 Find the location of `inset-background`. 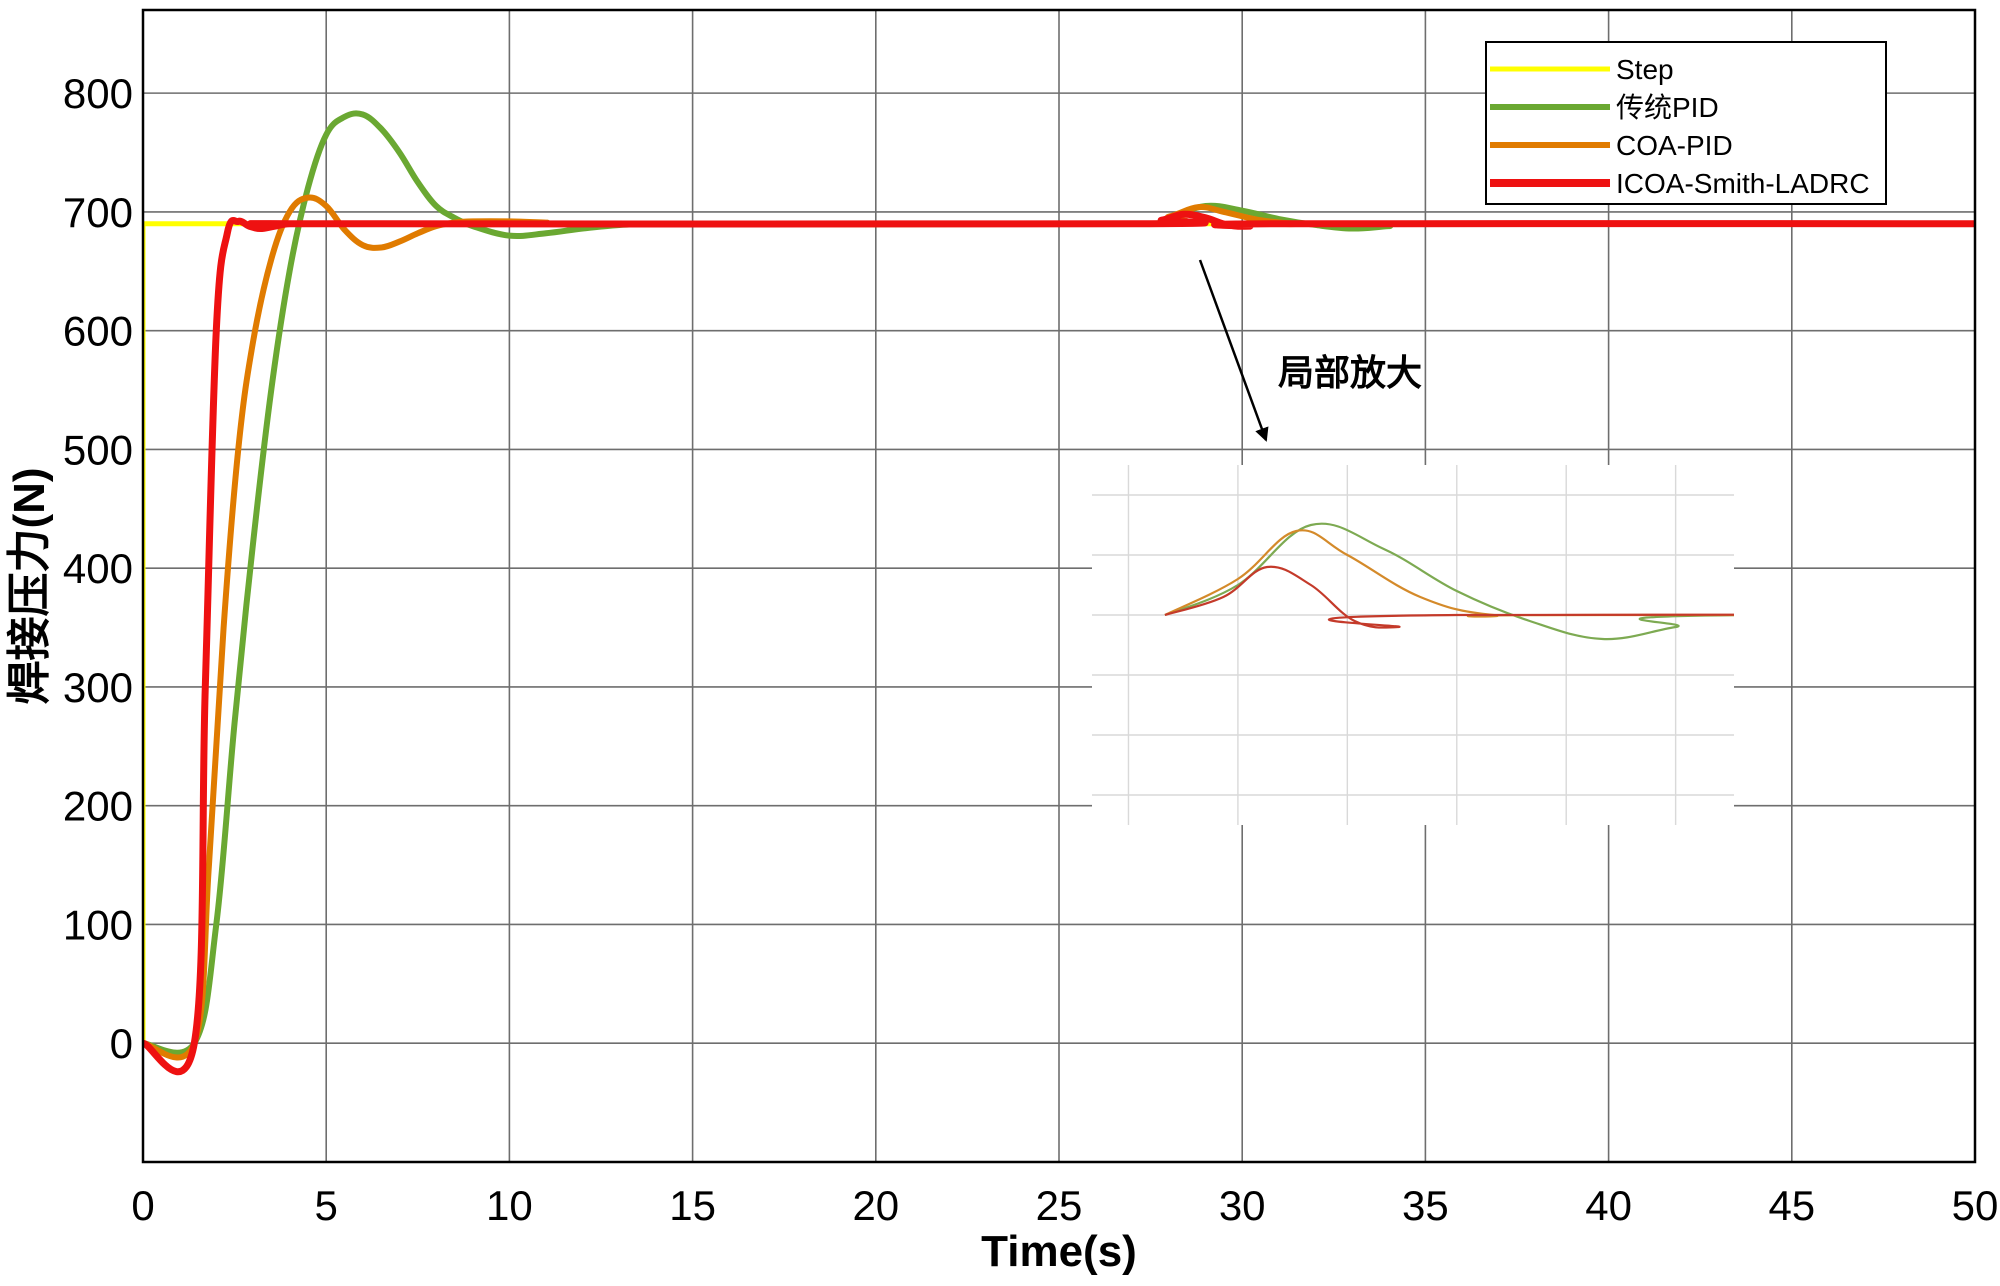

inset-background is located at coordinates (1413, 645).